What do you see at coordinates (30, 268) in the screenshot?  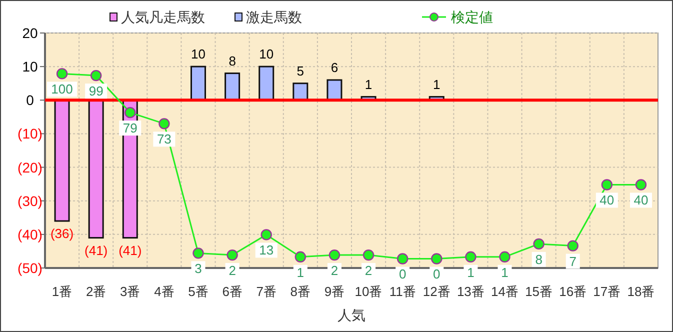 I see `y-tick-label: (50)` at bounding box center [30, 268].